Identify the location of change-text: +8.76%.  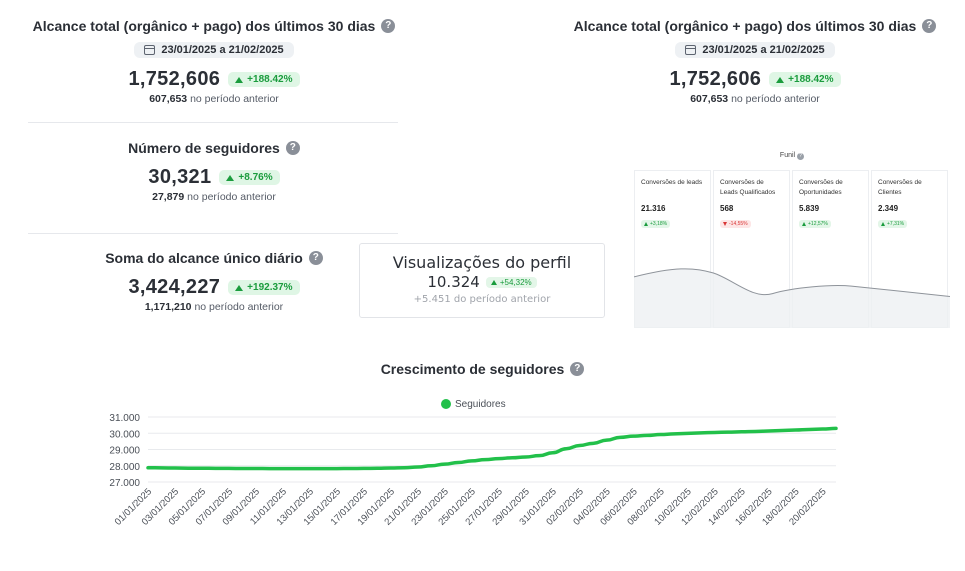
(255, 177).